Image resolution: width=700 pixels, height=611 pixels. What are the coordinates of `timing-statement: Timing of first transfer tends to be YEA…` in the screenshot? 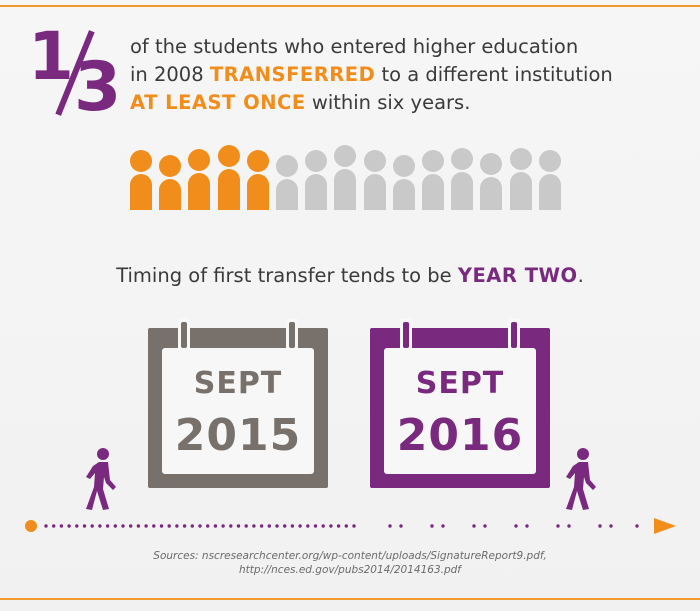 It's located at (350, 275).